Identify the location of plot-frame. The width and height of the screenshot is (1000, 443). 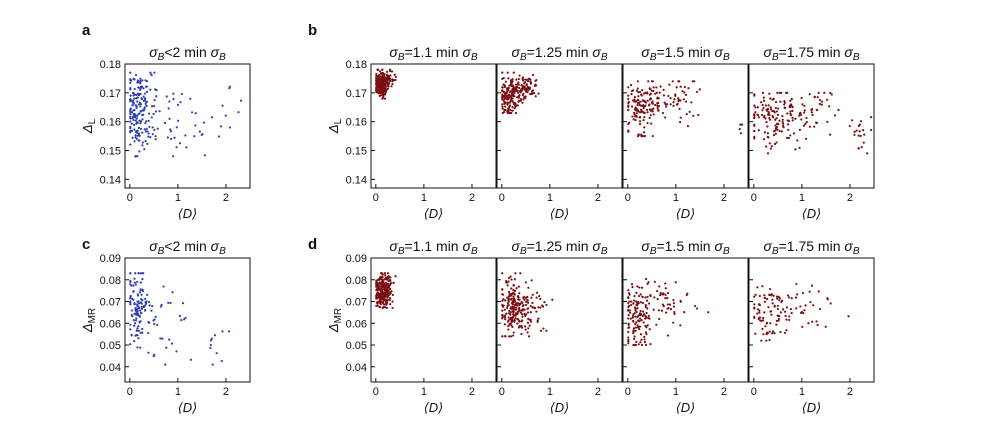
(811, 320).